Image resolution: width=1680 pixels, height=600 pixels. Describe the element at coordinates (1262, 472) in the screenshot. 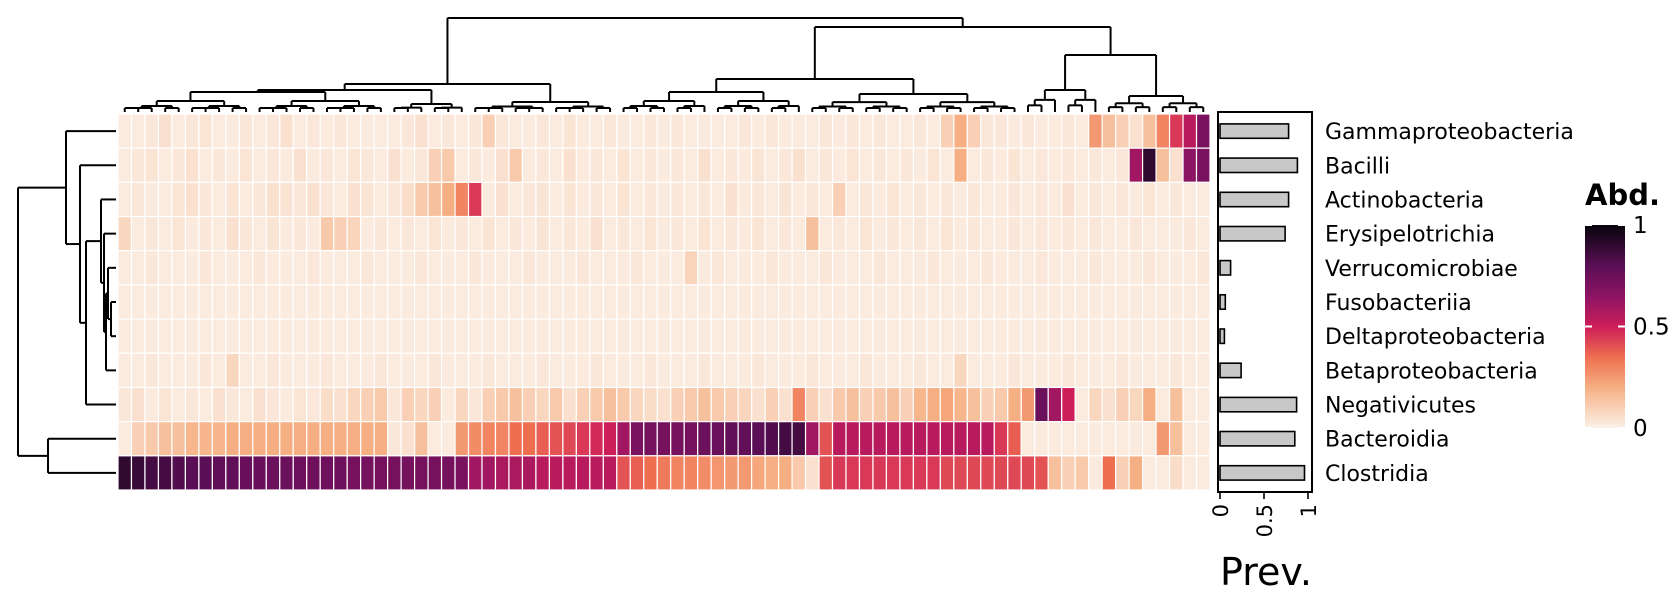

I see `prevalence-bar` at that location.